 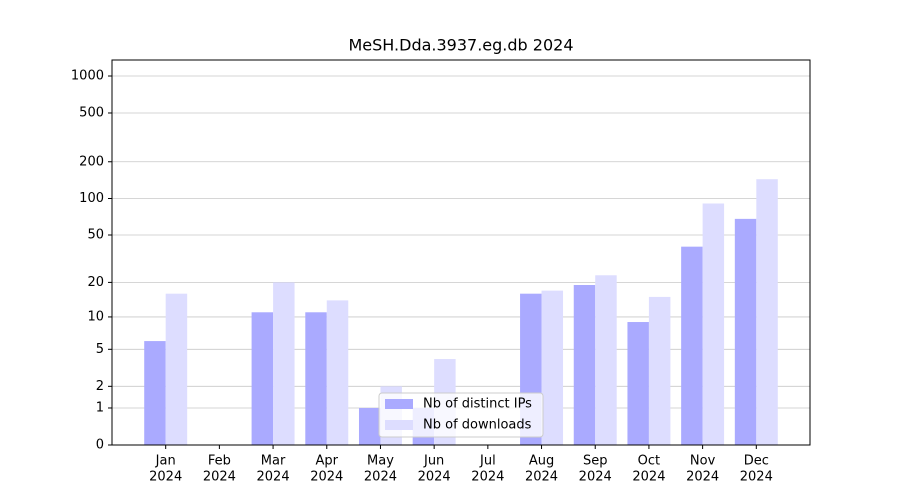 I want to click on y-tick-label: 20, so click(x=95, y=282).